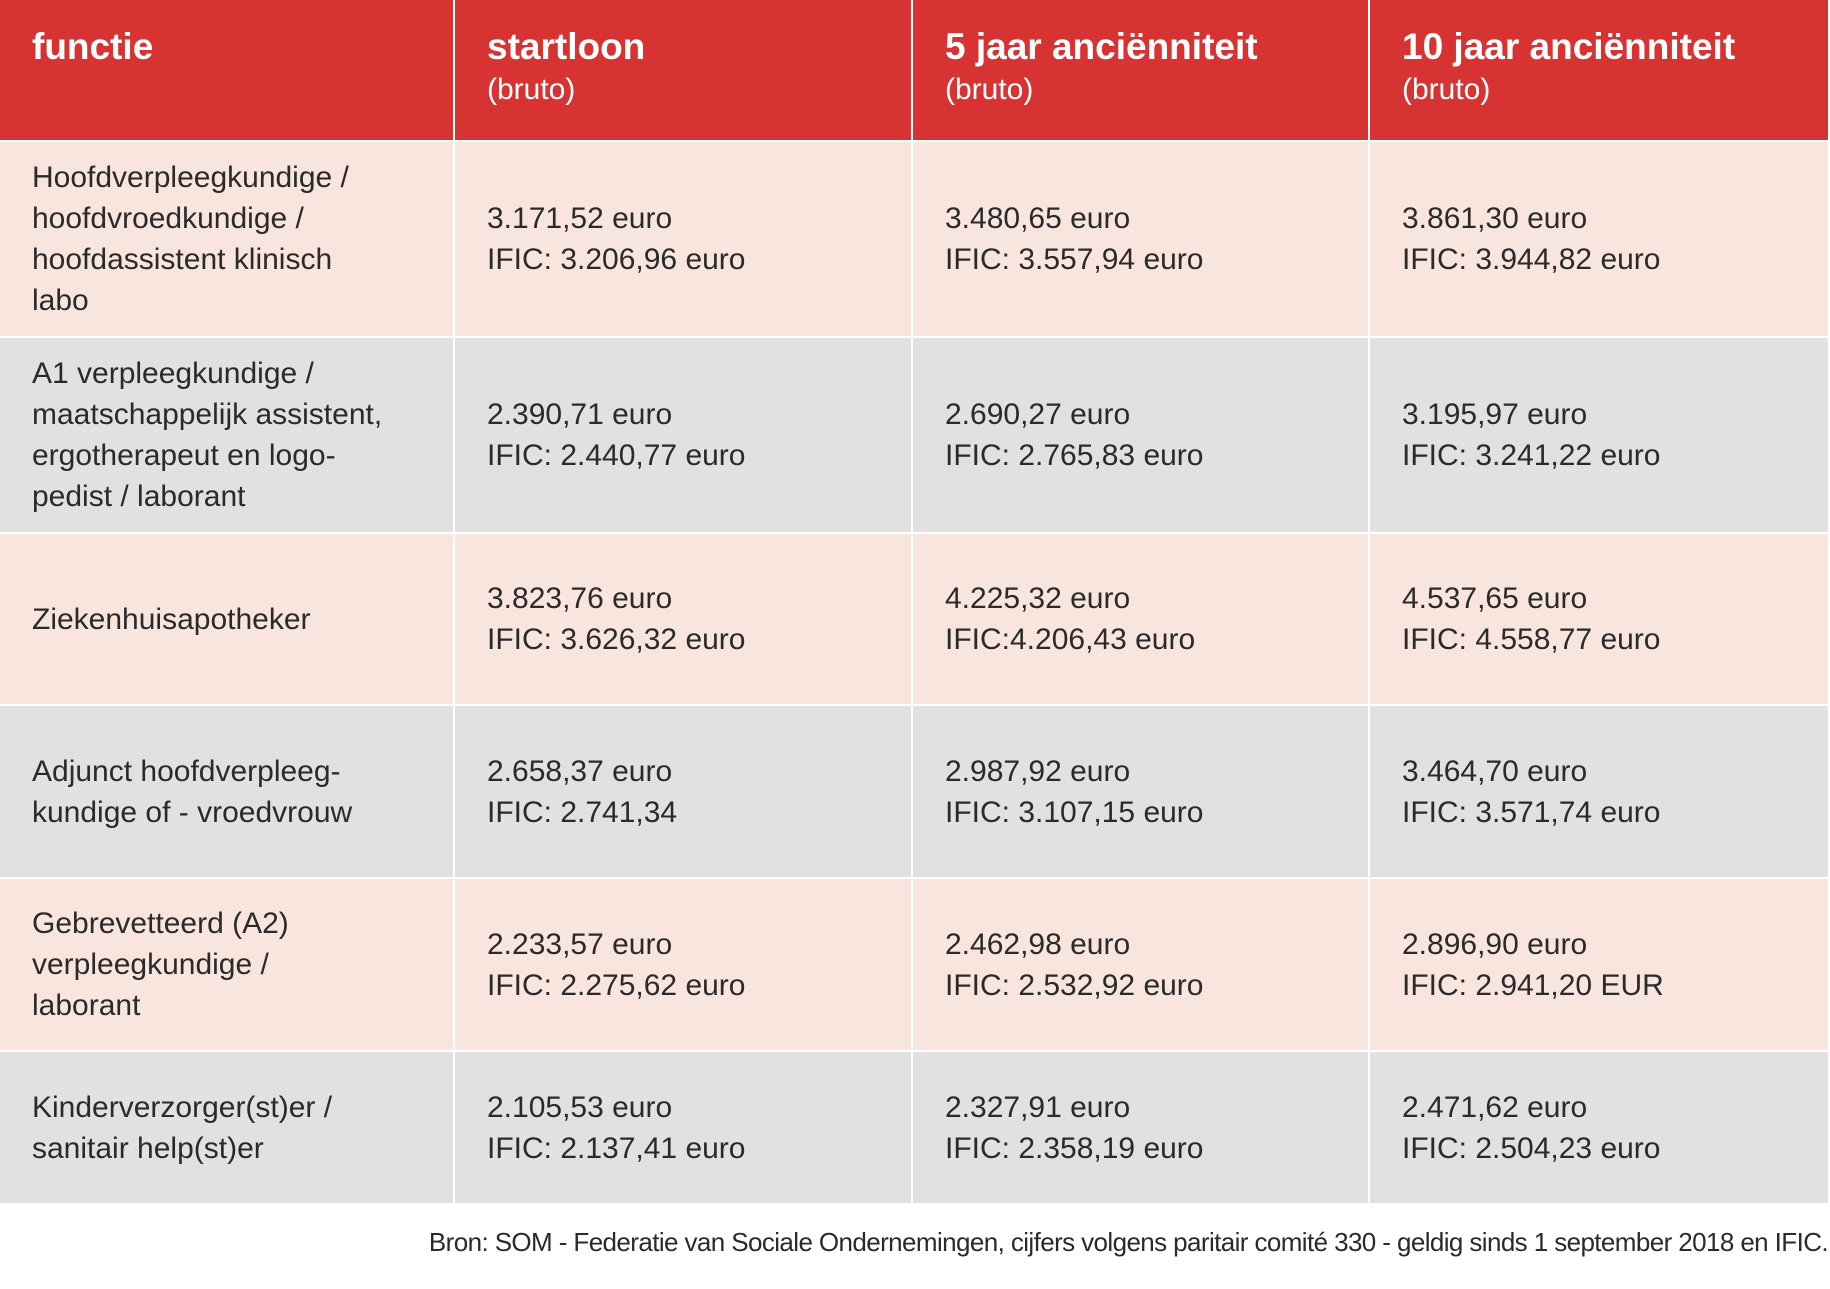  I want to click on cell-line: 3.823,76 euro, so click(580, 598).